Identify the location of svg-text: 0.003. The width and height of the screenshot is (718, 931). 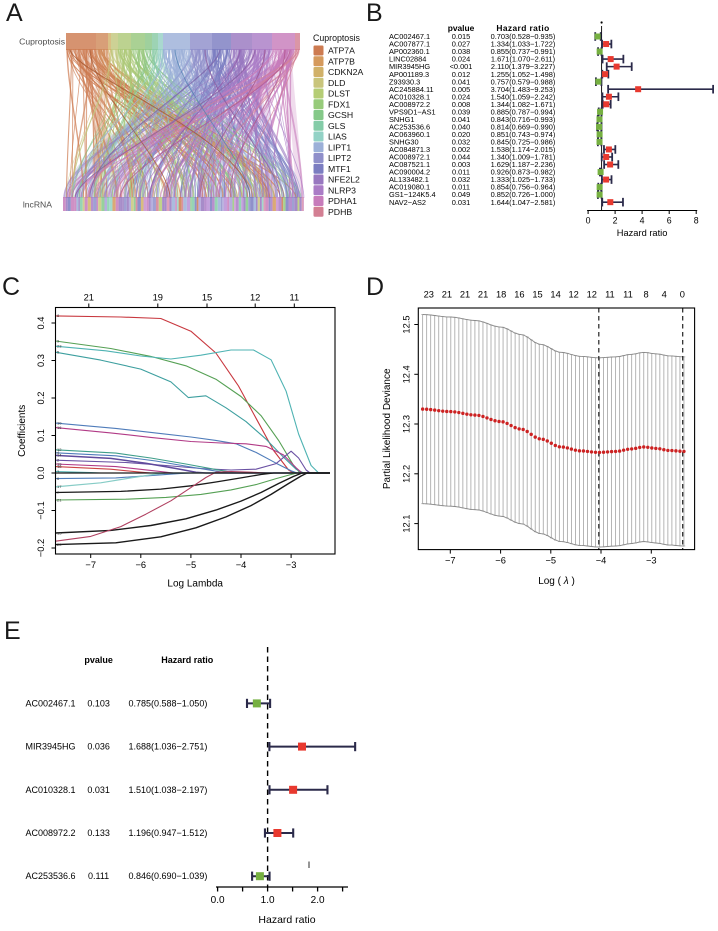
(461, 164).